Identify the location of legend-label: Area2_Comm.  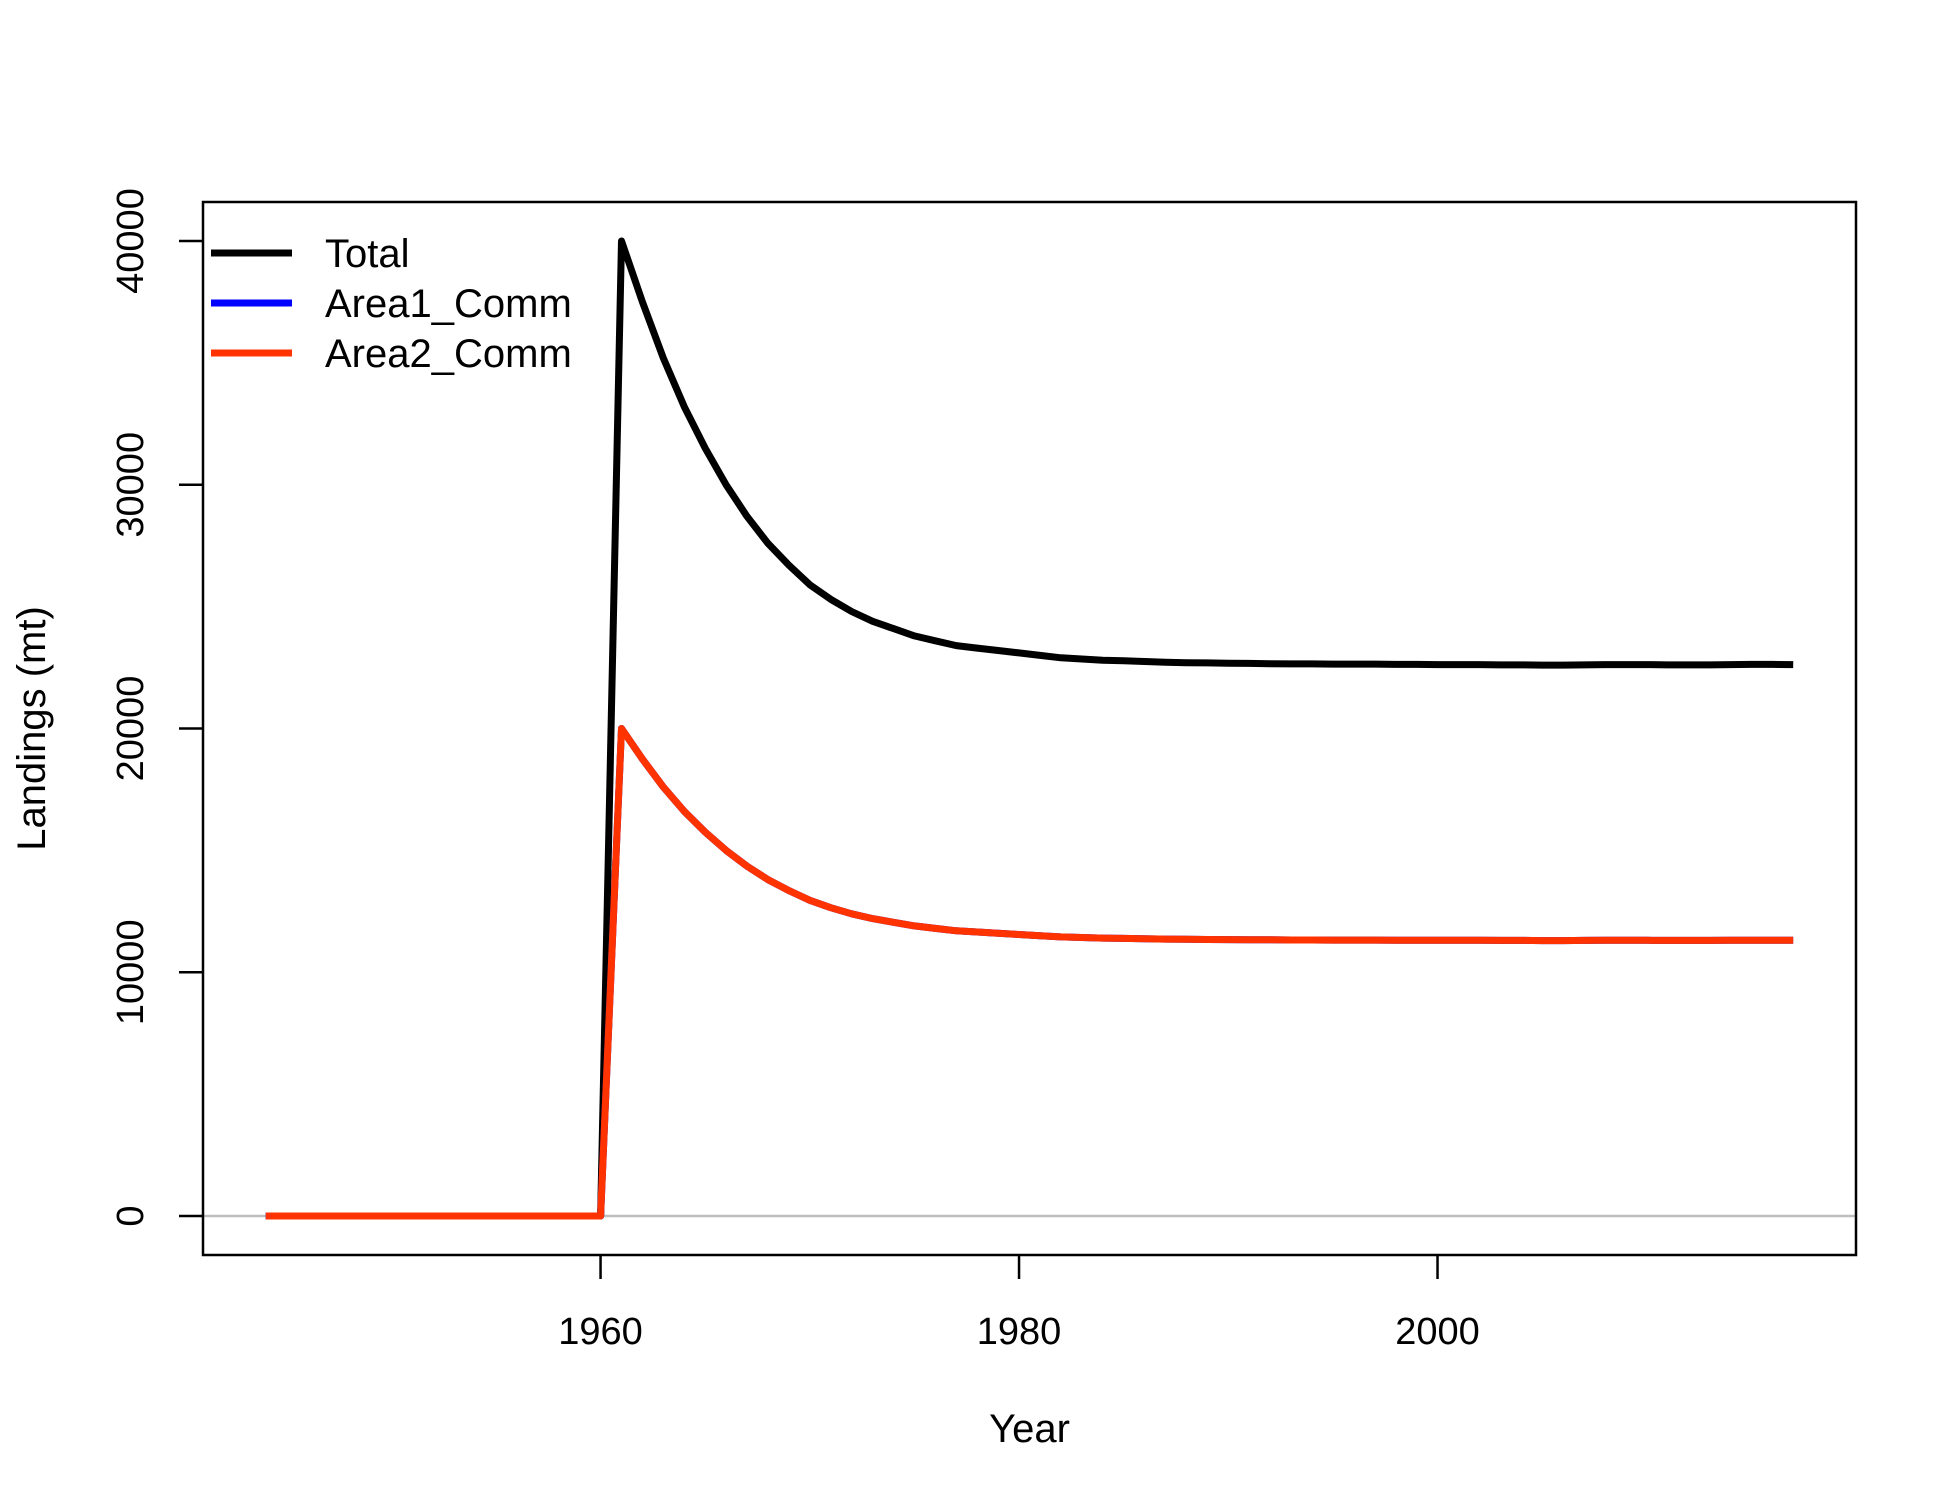
(448, 354).